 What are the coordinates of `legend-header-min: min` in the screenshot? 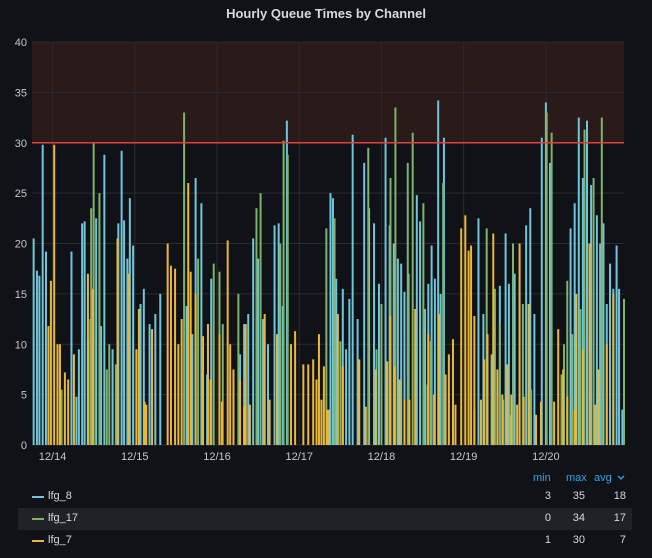 It's located at (542, 478).